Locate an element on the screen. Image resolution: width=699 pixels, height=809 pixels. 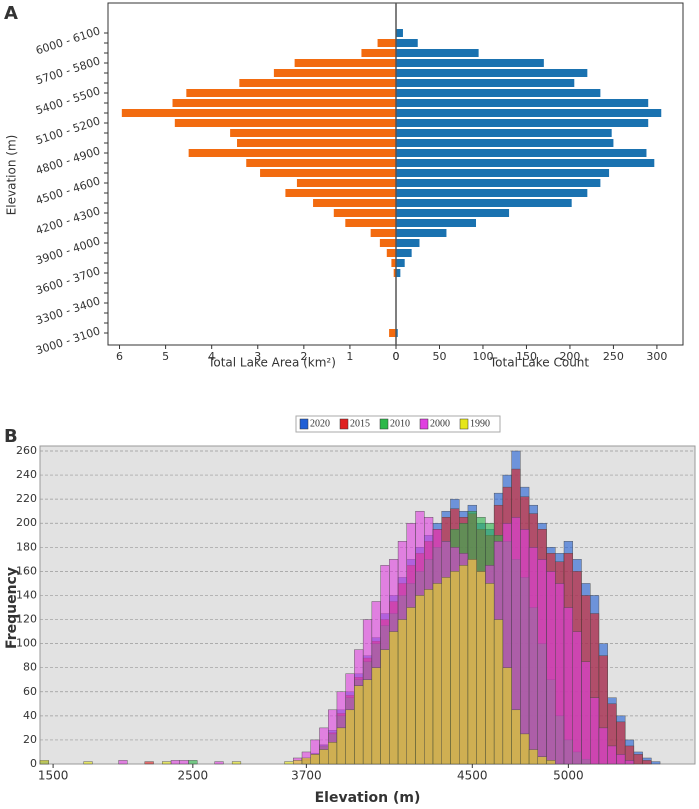
y-tick-label: 100 is located at coordinates (26, 643).